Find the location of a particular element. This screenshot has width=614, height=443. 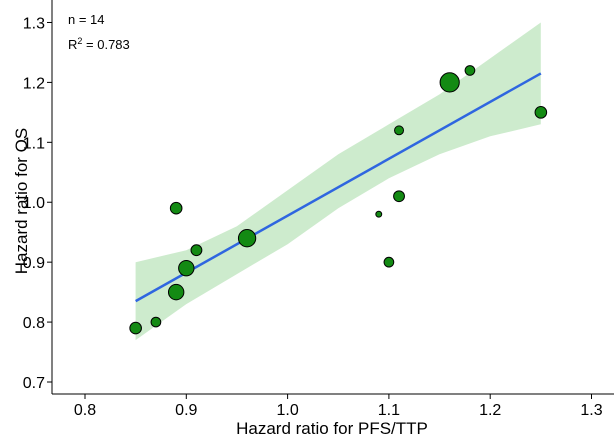

r-squared-prefix: R is located at coordinates (72, 44).